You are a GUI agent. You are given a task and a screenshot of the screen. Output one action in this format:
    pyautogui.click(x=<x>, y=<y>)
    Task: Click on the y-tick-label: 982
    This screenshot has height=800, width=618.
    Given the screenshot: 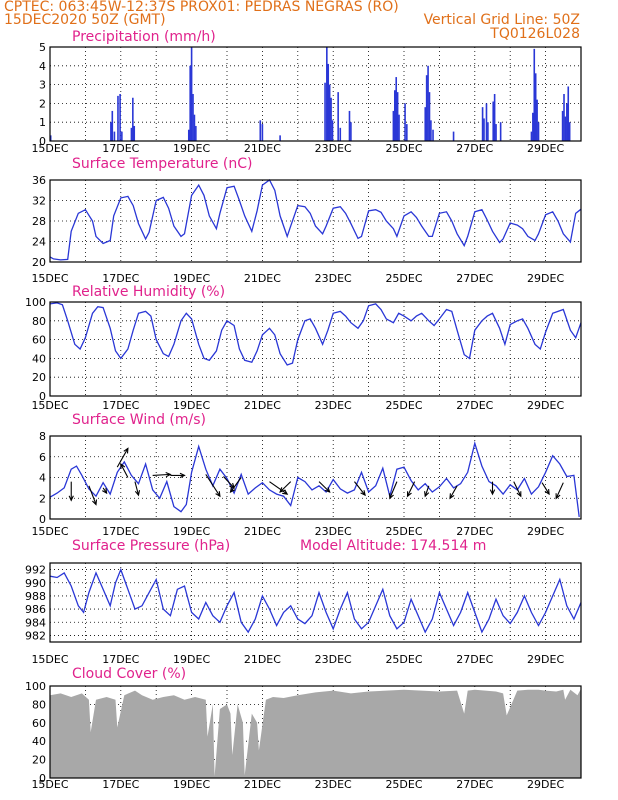 What is the action you would take?
    pyautogui.click(x=35, y=635)
    